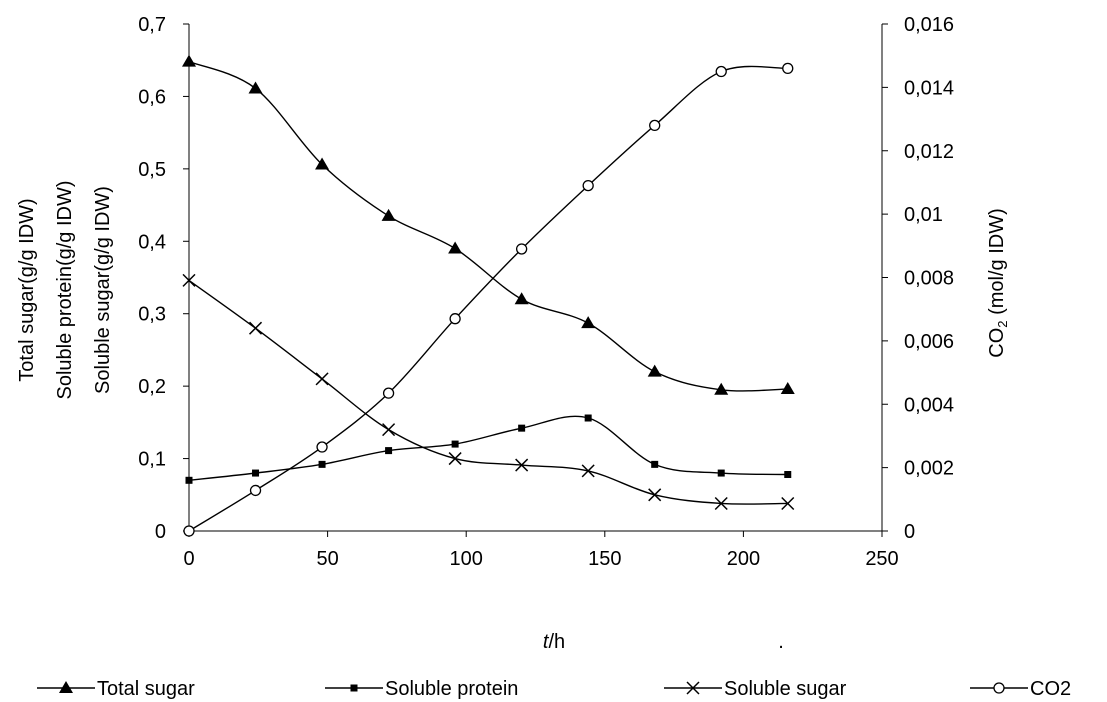  What do you see at coordinates (327, 559) in the screenshot?
I see `x-tick-label: 50` at bounding box center [327, 559].